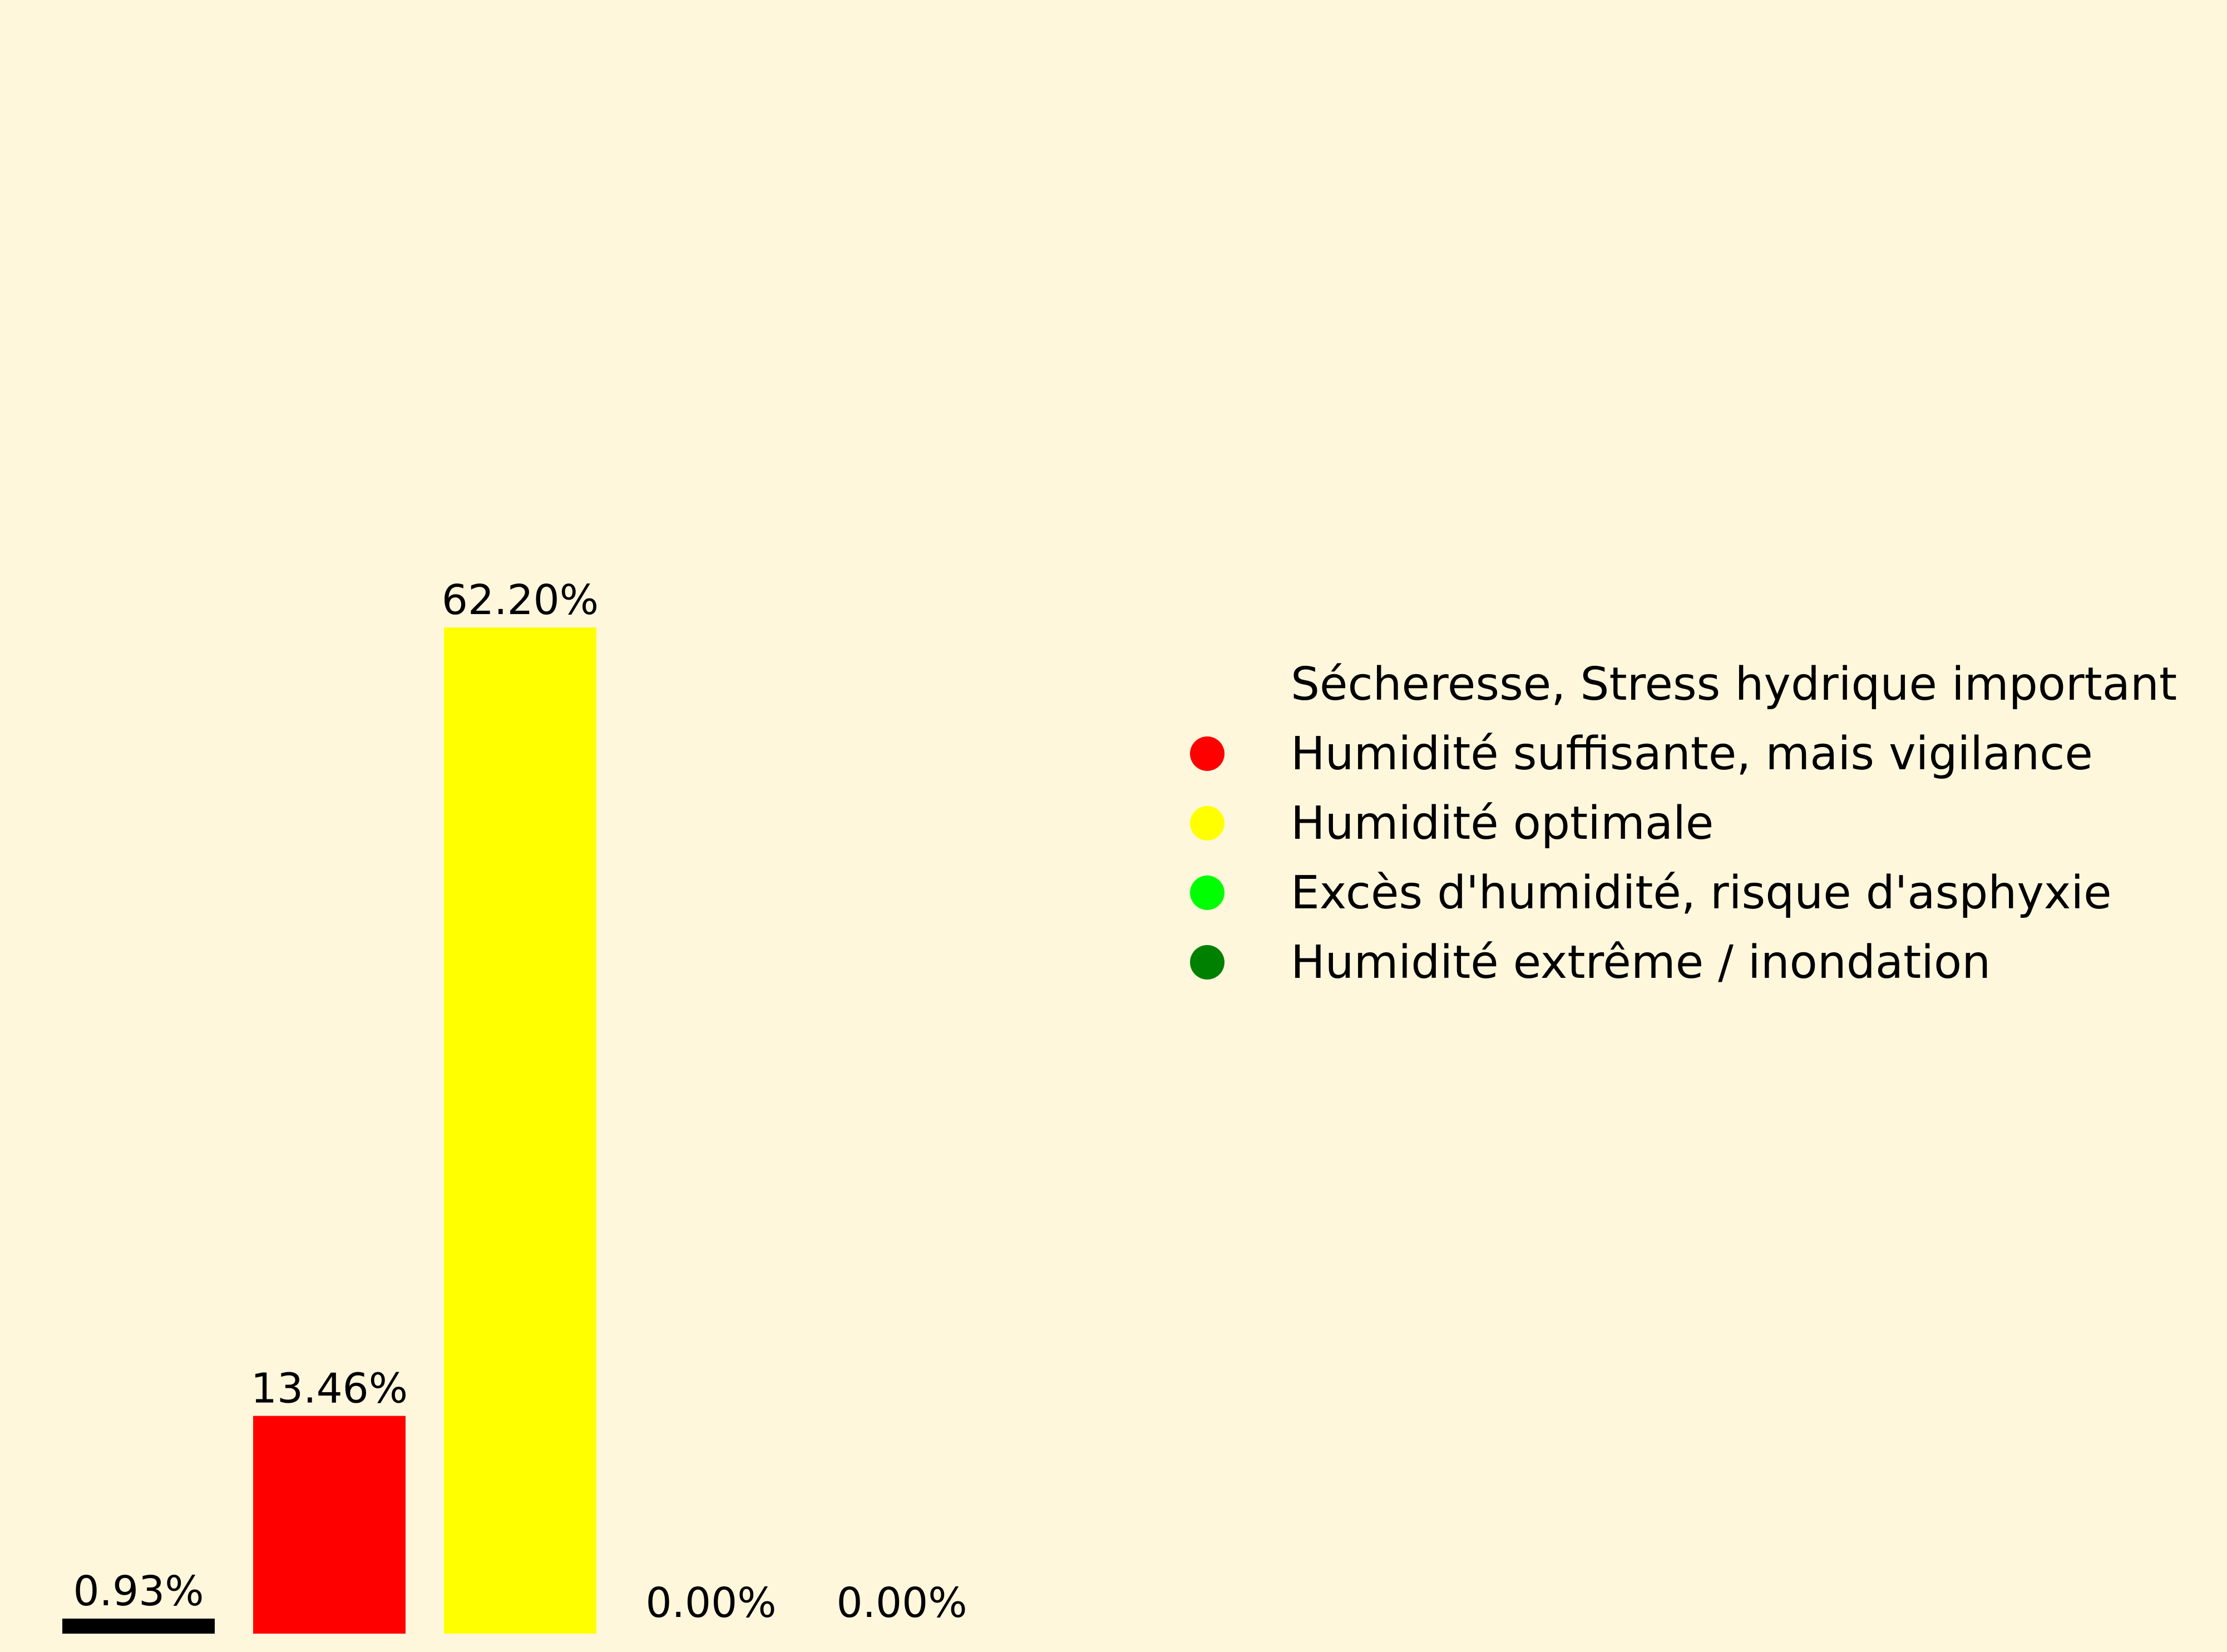 Image resolution: width=2227 pixels, height=1652 pixels. Describe the element at coordinates (138, 1591) in the screenshot. I see `bar-value-label-1: 0.93%` at that location.